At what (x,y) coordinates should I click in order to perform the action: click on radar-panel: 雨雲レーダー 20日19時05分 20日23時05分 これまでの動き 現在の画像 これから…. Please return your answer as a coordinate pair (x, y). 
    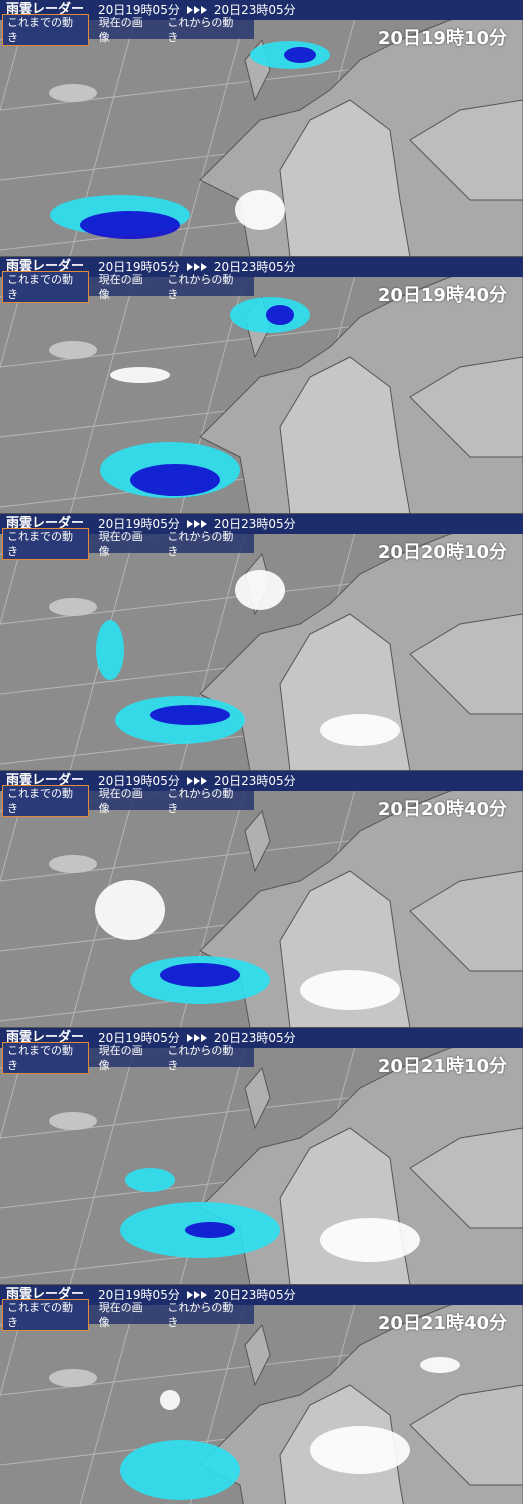
    Looking at the image, I should click on (261, 1394).